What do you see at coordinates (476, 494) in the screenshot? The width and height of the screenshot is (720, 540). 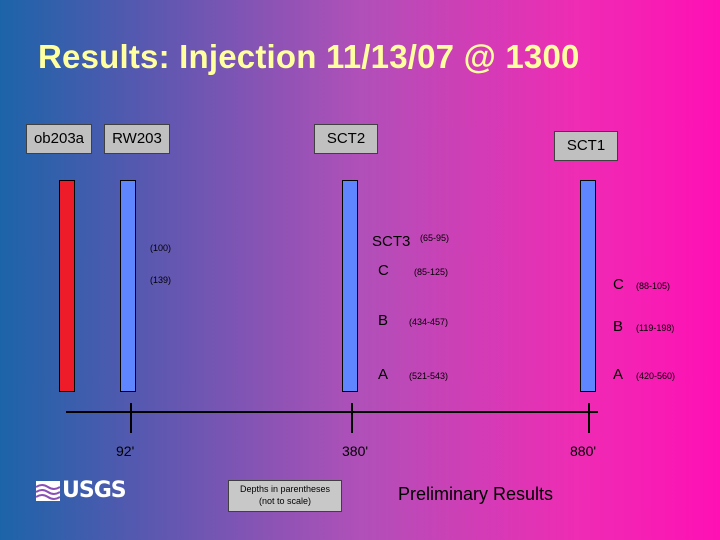 I see `preliminary-results: Preliminary Results` at bounding box center [476, 494].